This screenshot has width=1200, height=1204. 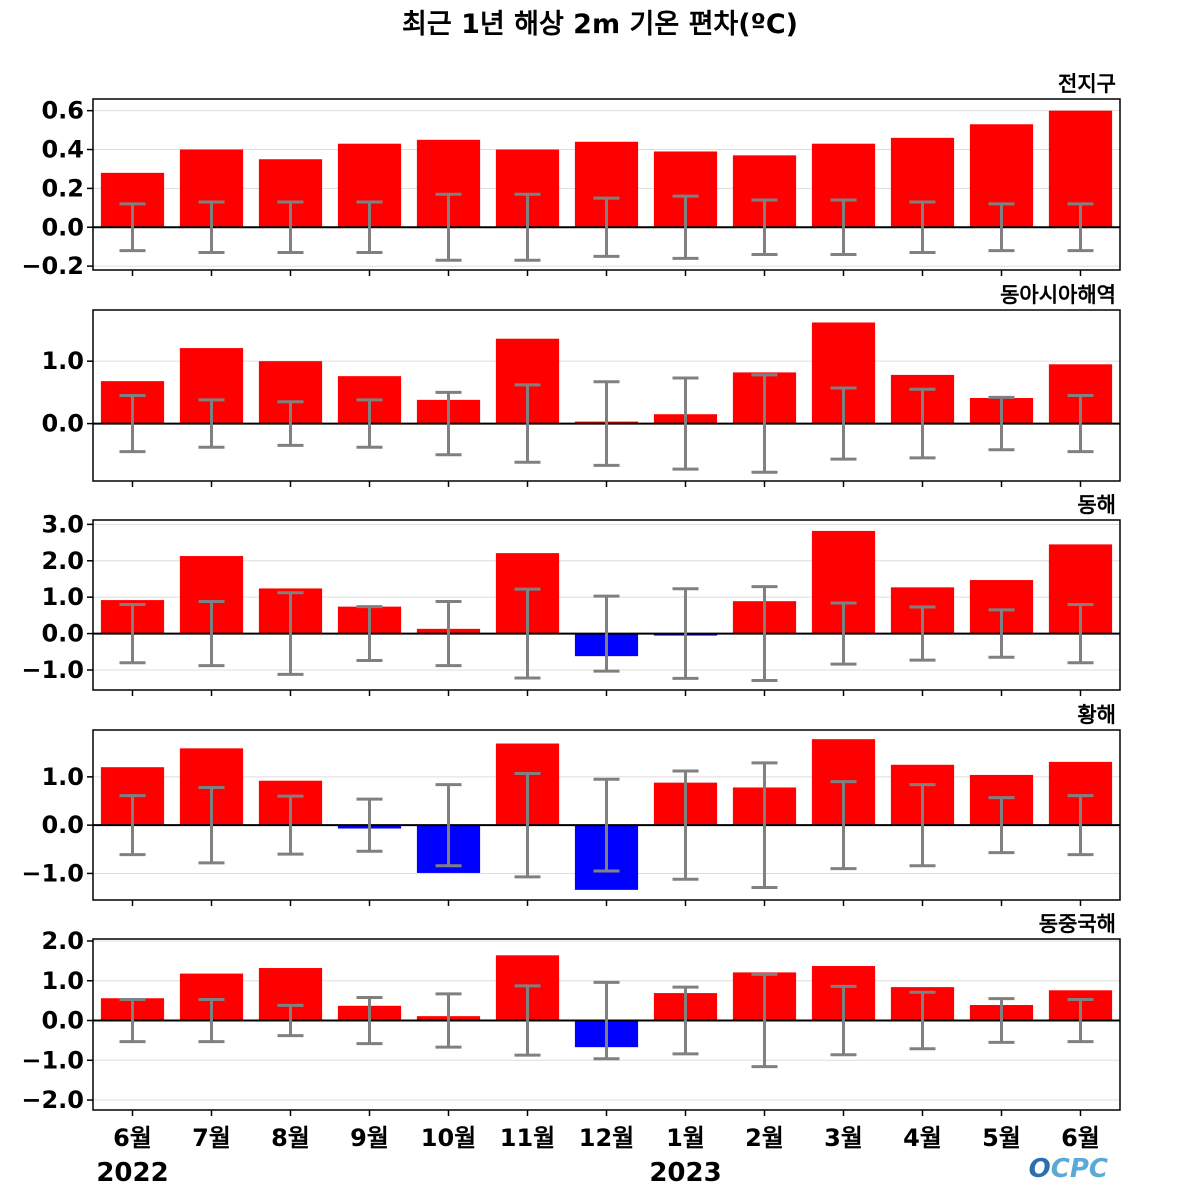 I want to click on x-tick-label: 4월, so click(x=922, y=1138).